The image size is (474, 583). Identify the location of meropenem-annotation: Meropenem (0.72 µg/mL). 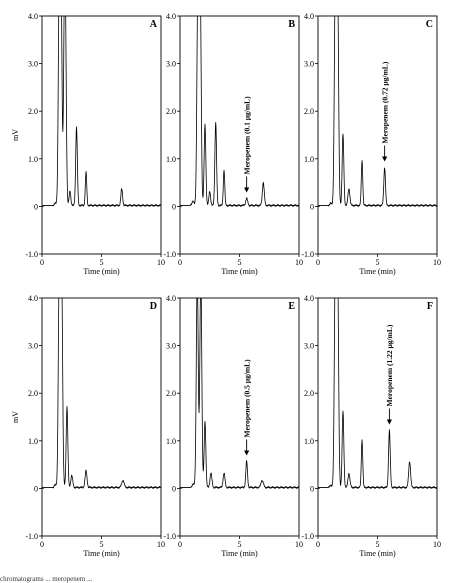
(384, 111).